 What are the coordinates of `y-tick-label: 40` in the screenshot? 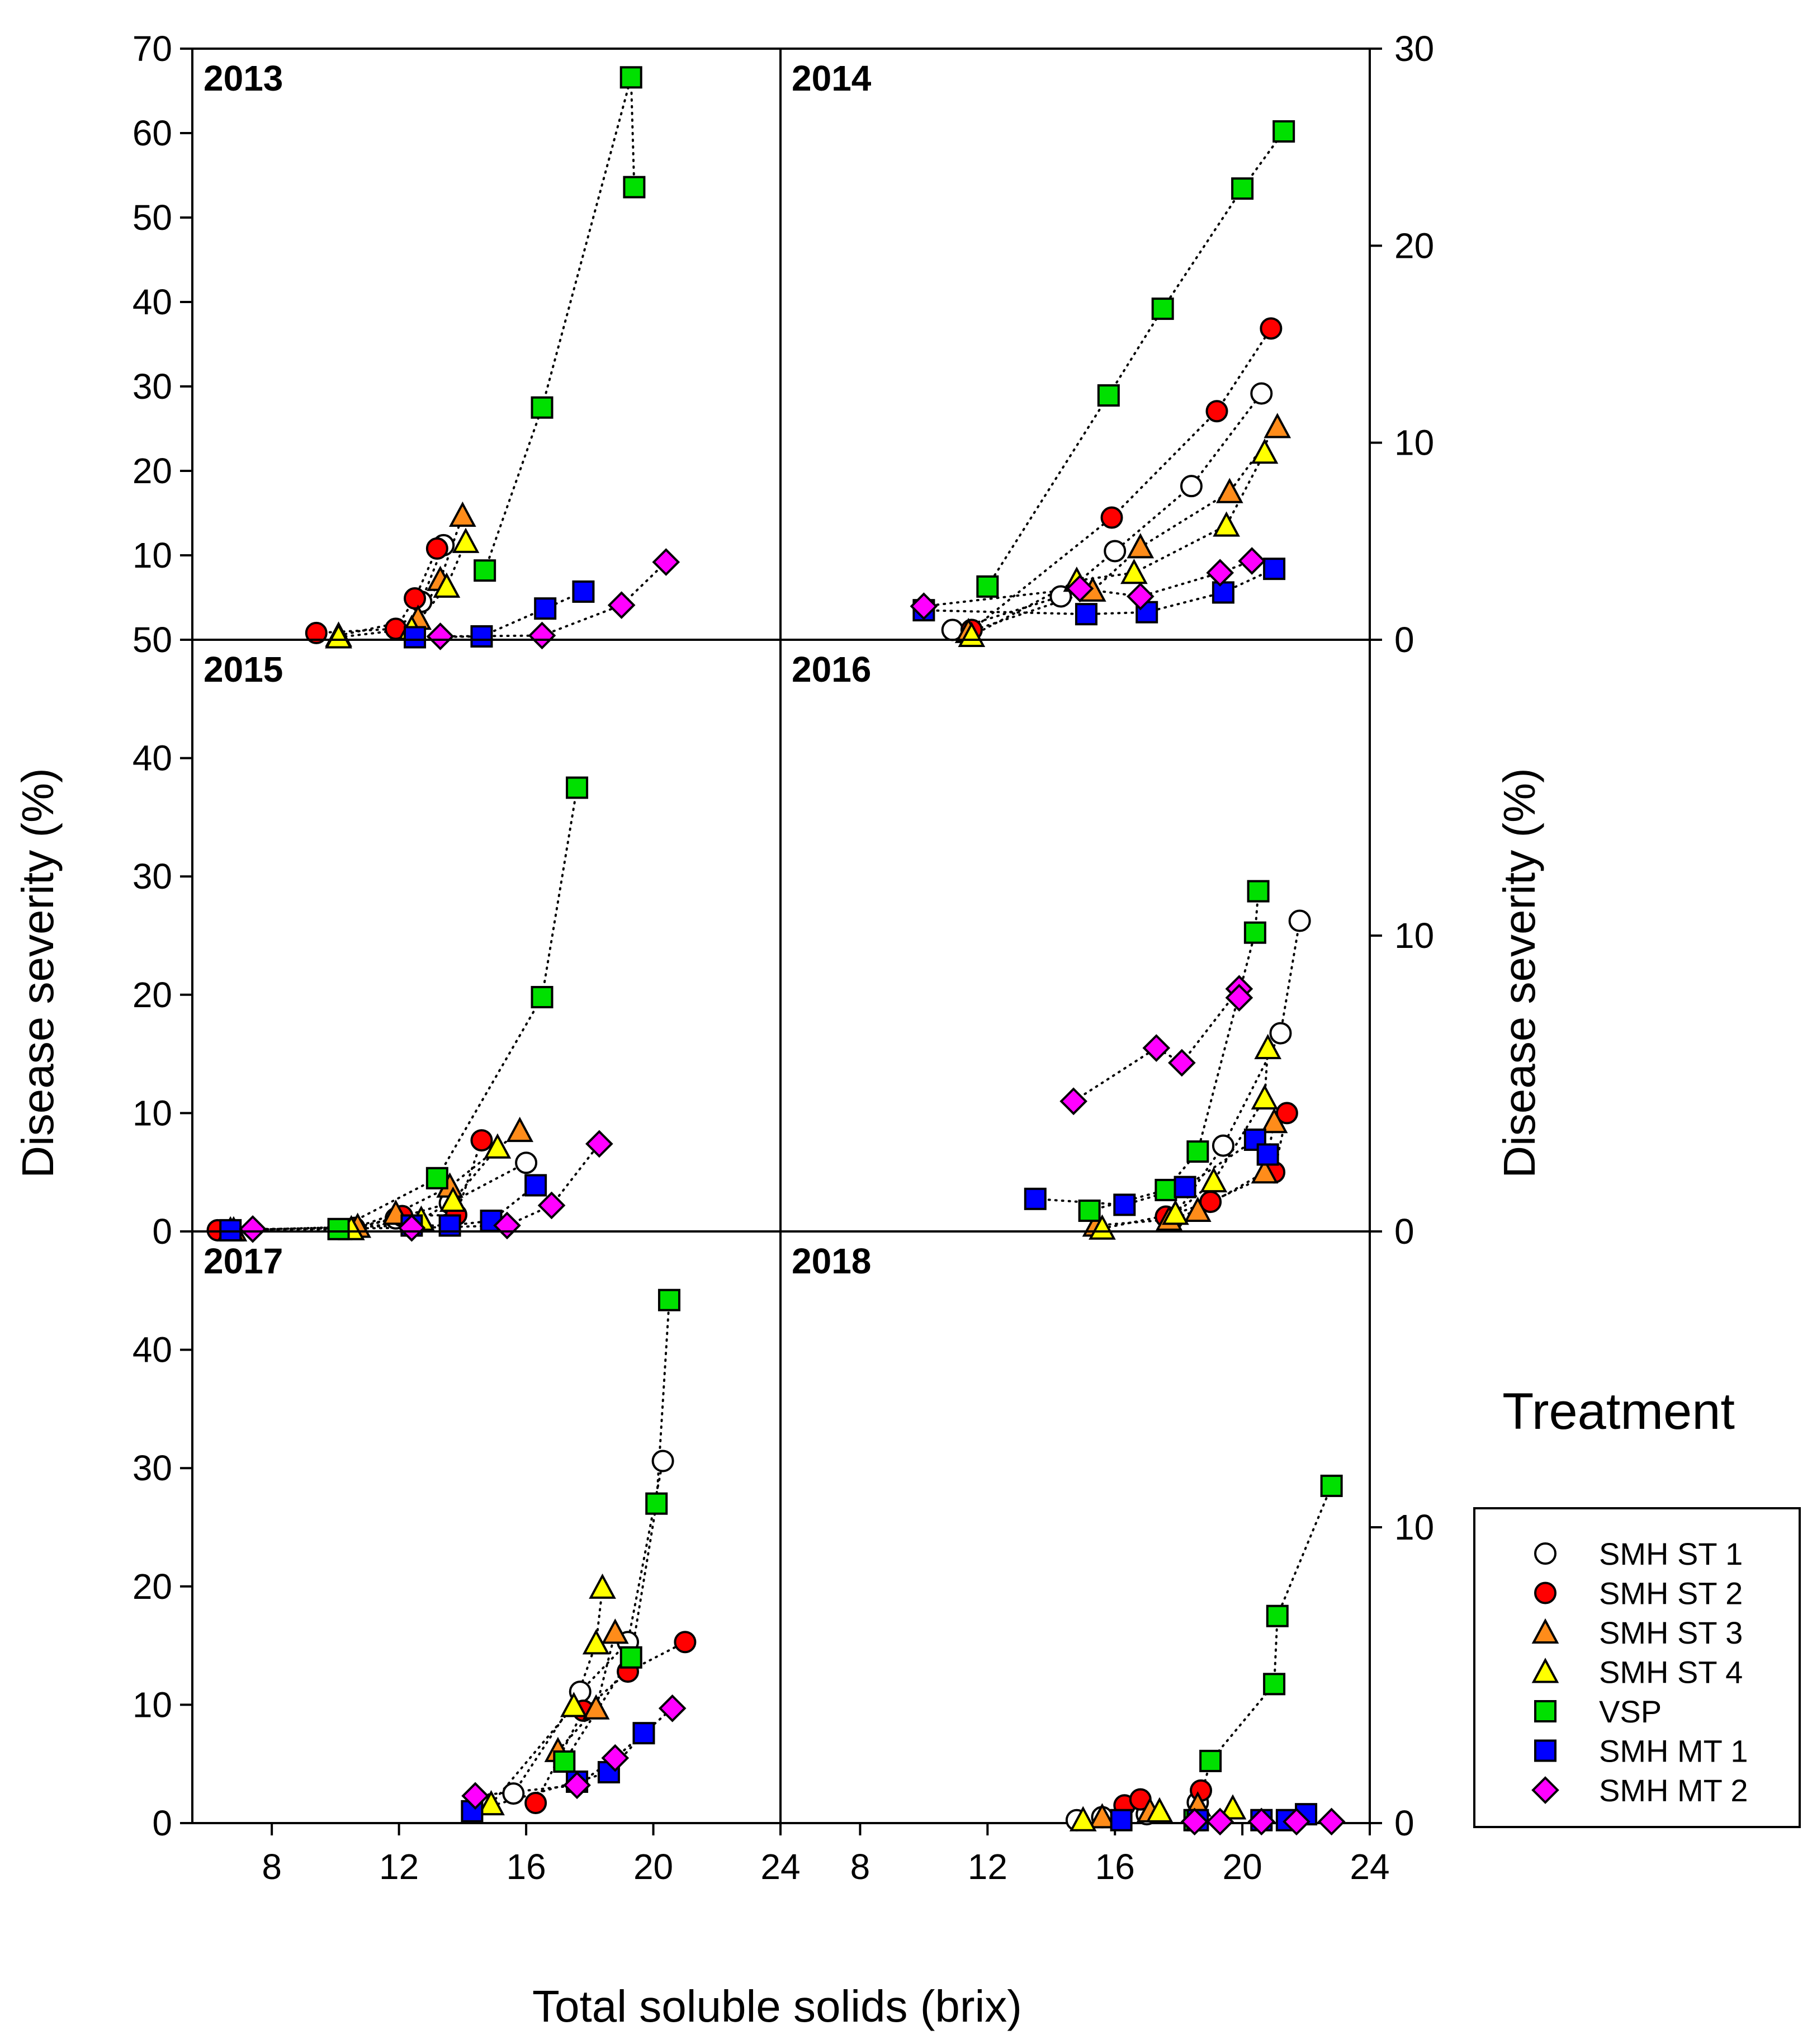 It's located at (152, 1350).